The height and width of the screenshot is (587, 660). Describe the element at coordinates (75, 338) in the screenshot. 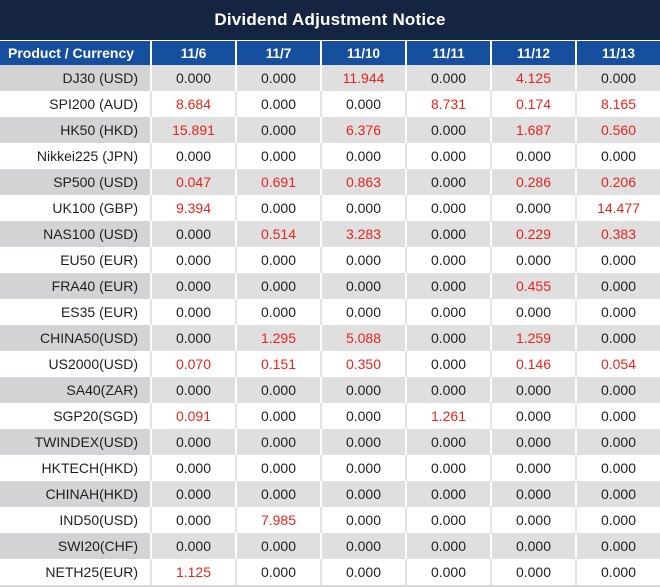

I see `product-name-cell: CHINA50(USD)` at that location.